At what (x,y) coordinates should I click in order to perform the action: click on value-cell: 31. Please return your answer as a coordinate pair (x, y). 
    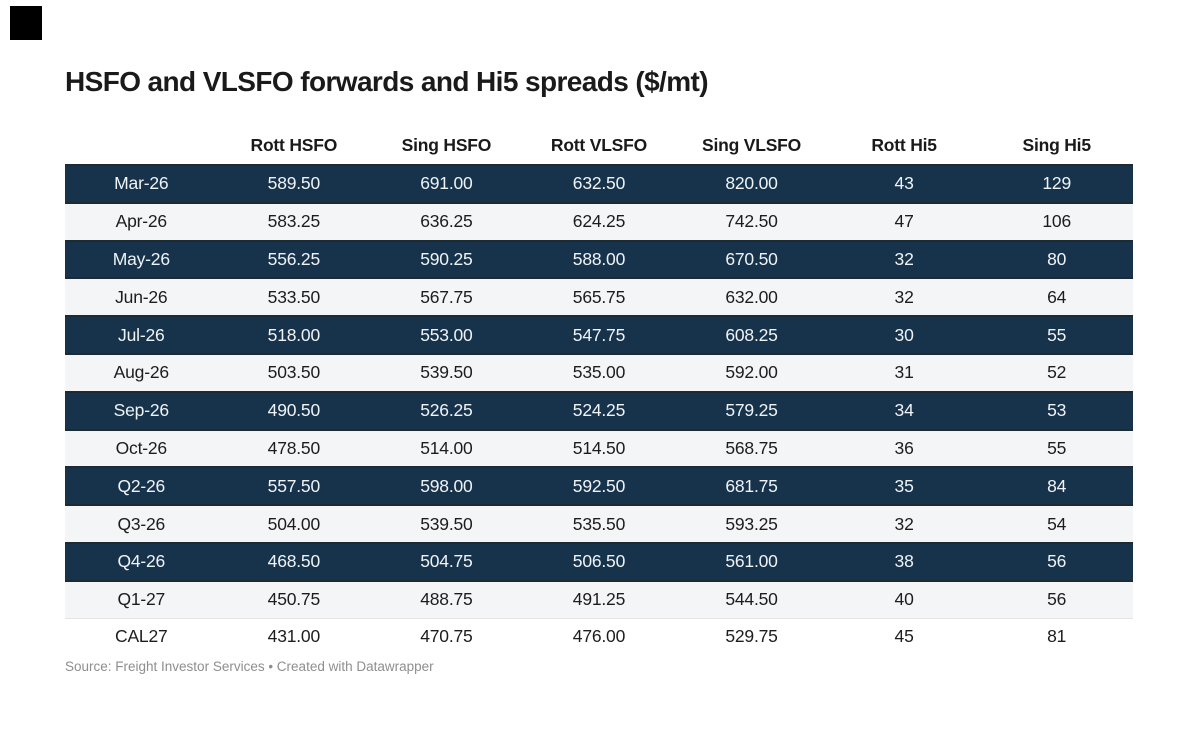
    Looking at the image, I should click on (904, 372).